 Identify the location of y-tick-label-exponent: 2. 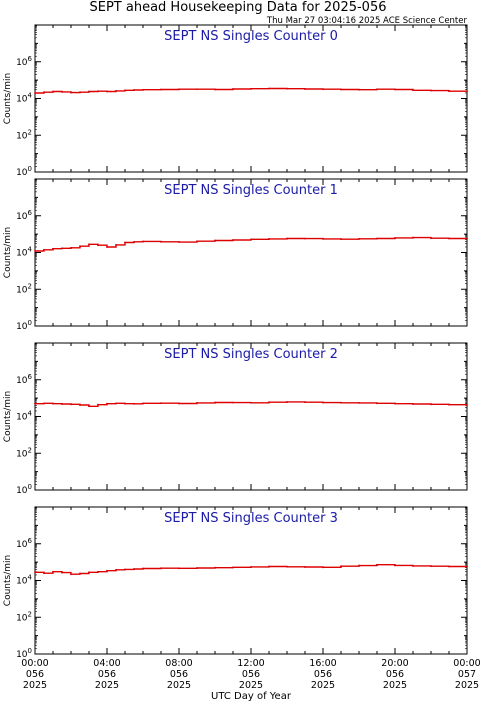
(30, 132).